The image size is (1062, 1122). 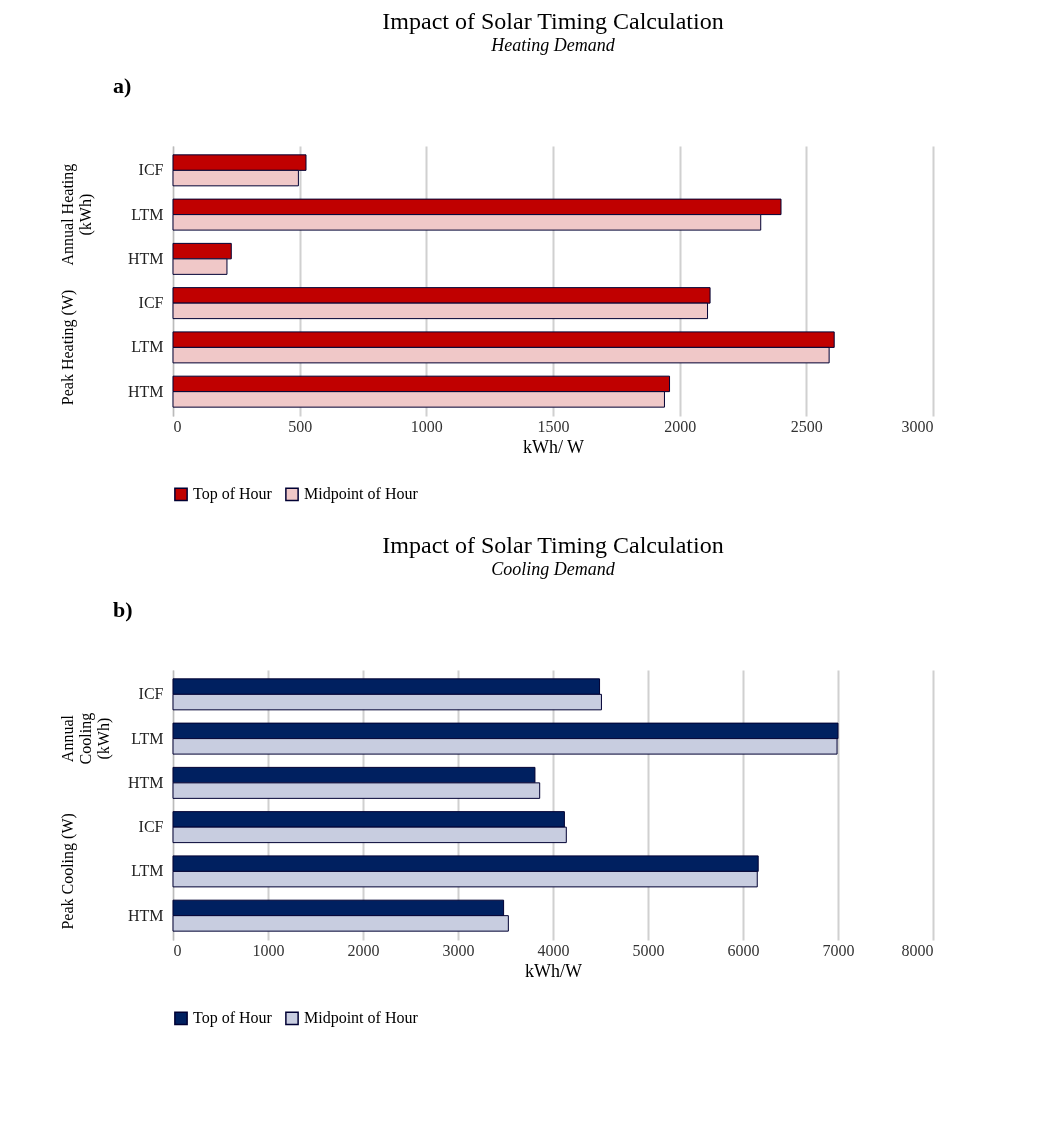 What do you see at coordinates (743, 950) in the screenshot?
I see `x-tick-label: 6000` at bounding box center [743, 950].